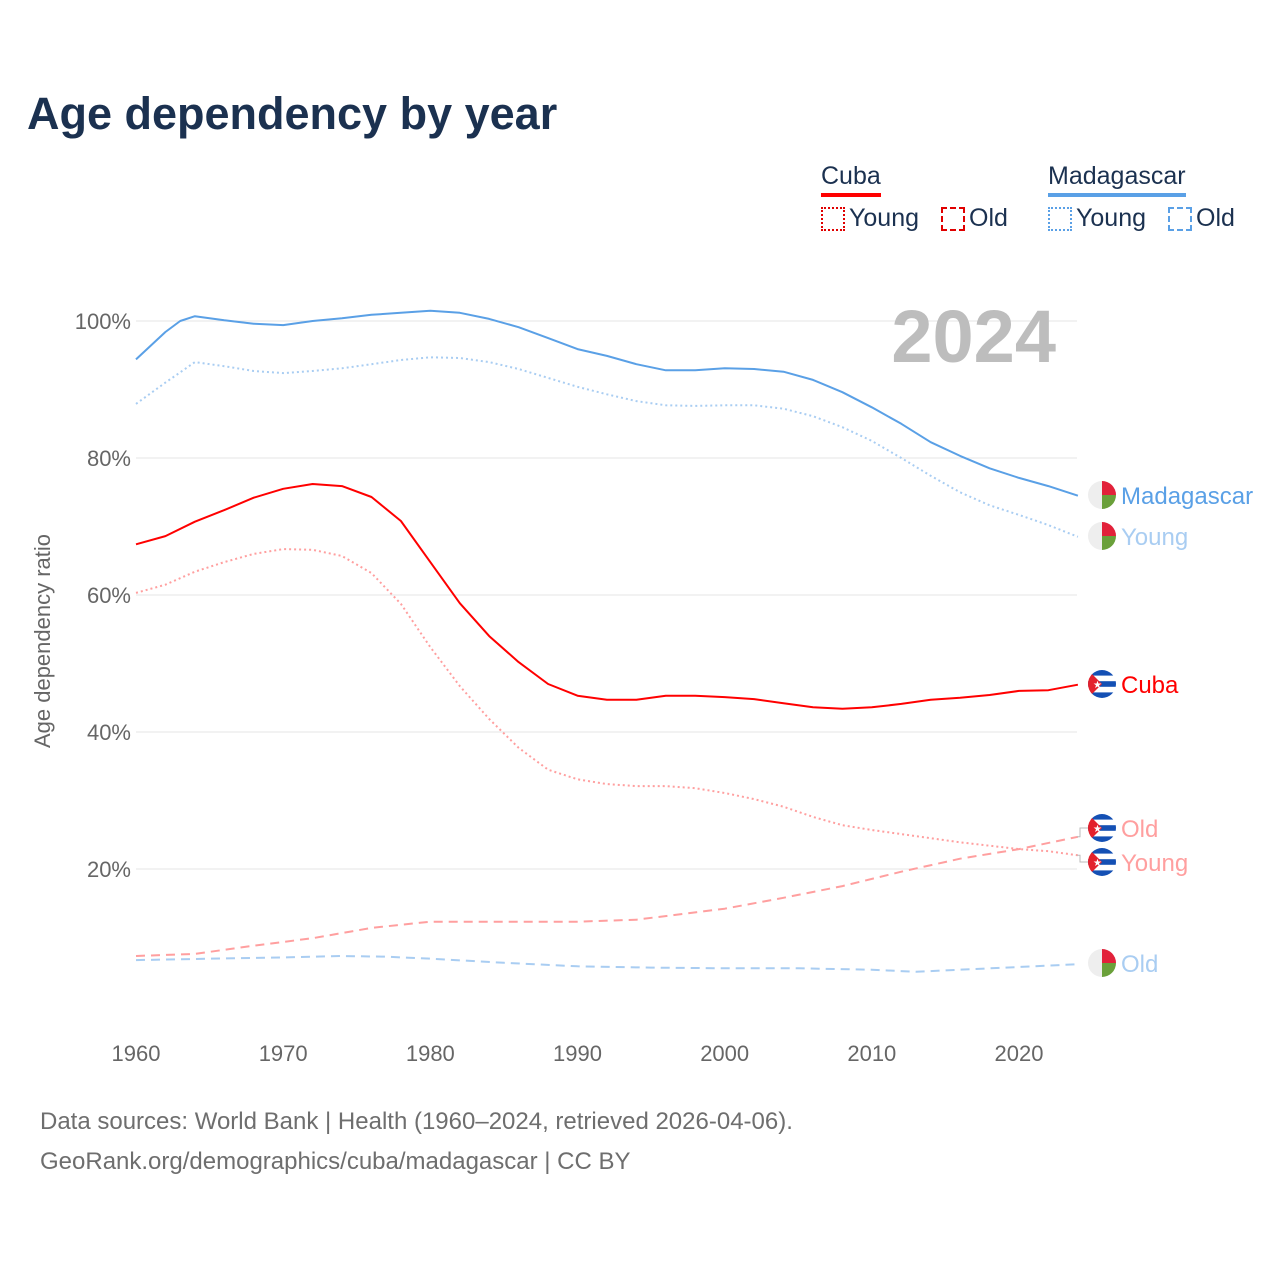 The height and width of the screenshot is (1280, 1280). I want to click on y-tick-label: 40%, so click(109, 732).